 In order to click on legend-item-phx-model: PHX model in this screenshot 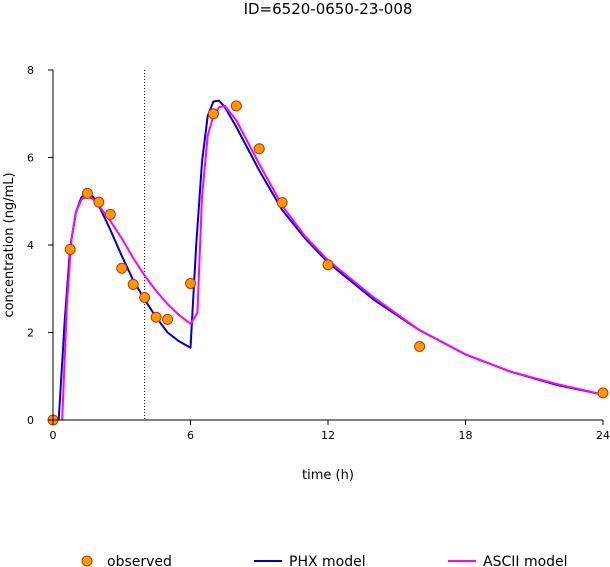, I will do `click(310, 560)`.